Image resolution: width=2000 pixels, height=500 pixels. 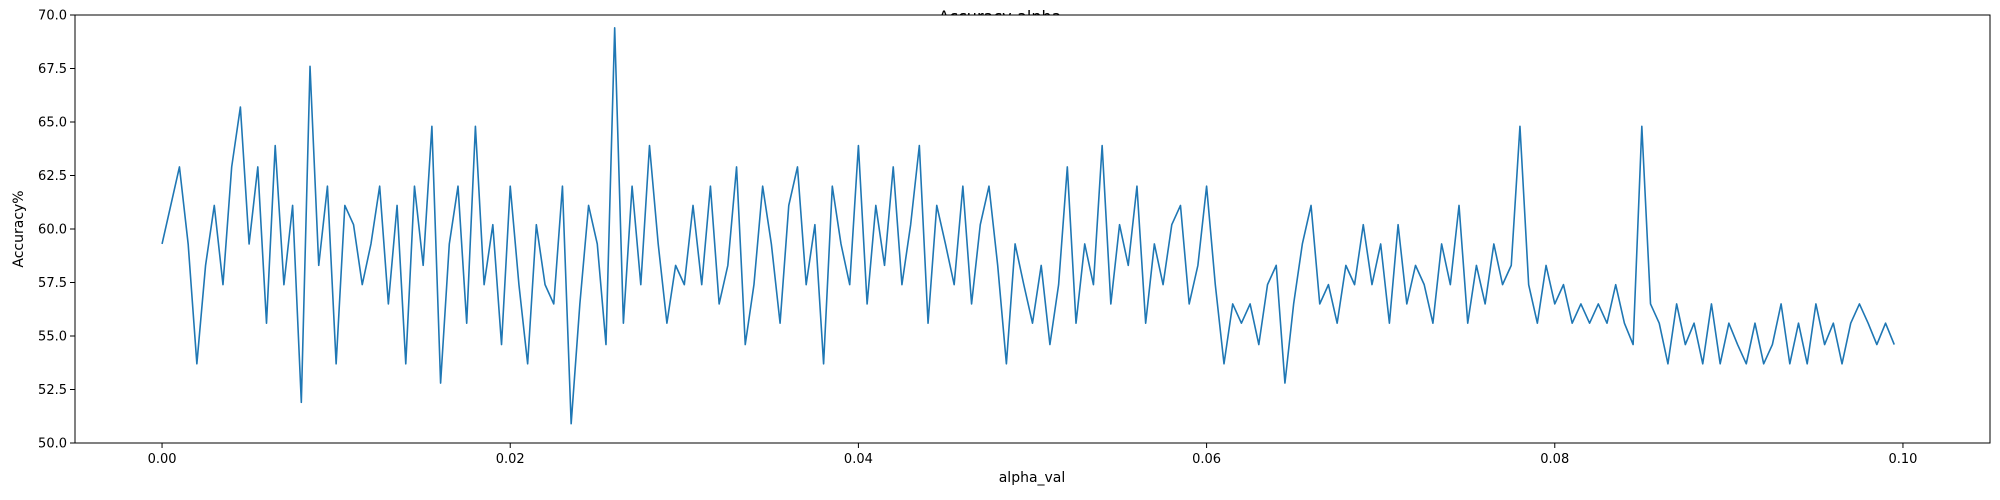 I want to click on y-axis-label: Accuracy%, so click(x=19, y=228).